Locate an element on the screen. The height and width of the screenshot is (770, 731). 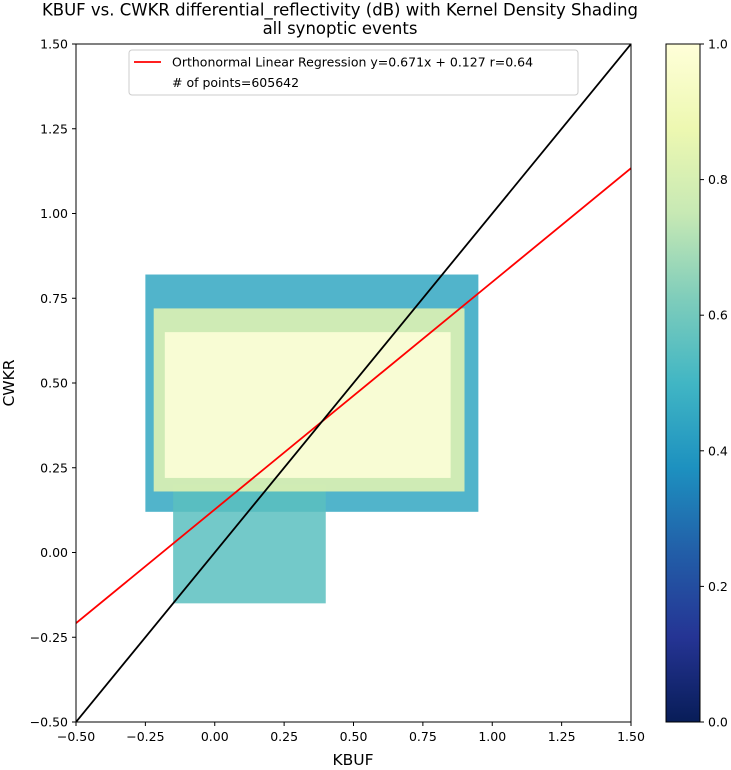
y-tick-label: −0.25 is located at coordinates (49, 637).